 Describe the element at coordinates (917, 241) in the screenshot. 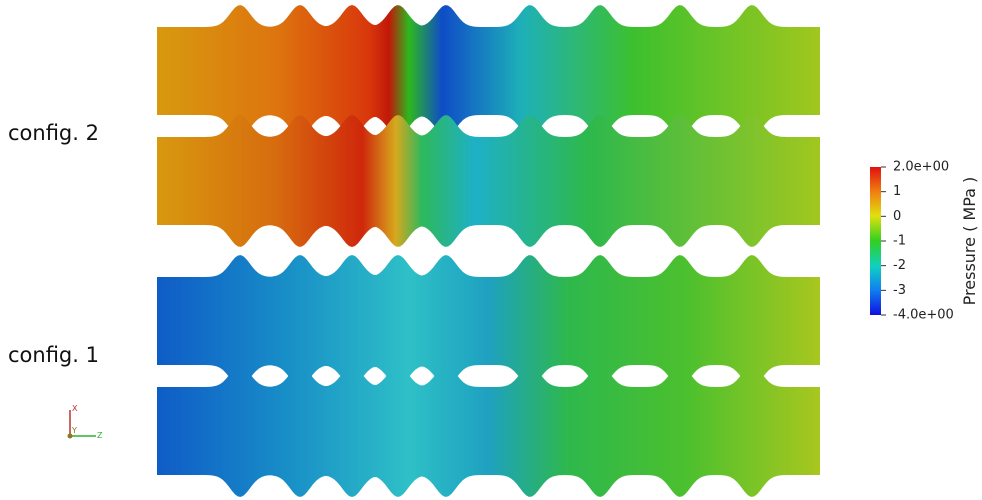

I see `colorbar-ticks: 2.0e+00 1 0 -1 -2 -3 -4.0e+00` at that location.